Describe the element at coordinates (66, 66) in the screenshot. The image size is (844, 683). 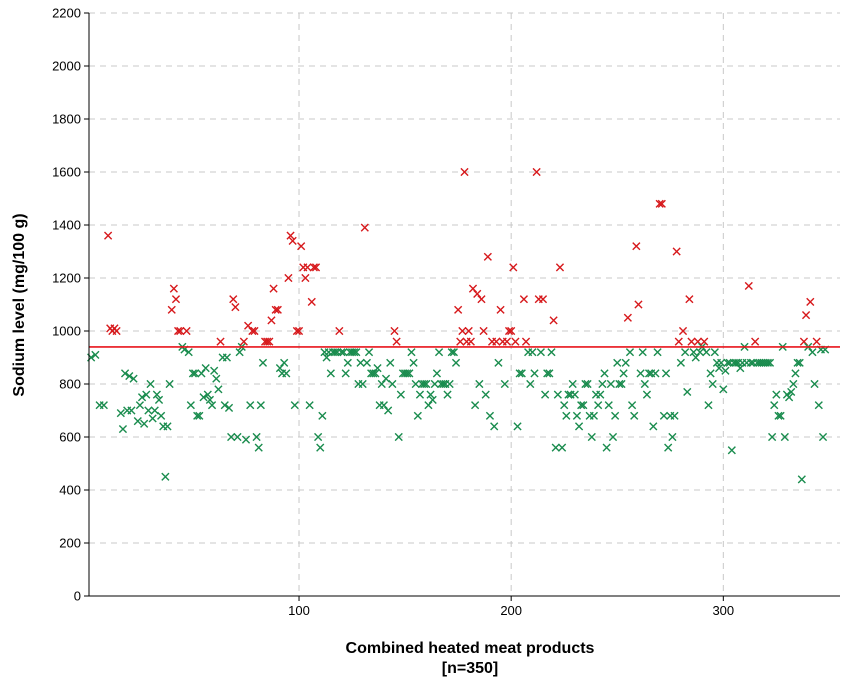
I see `y-tick-label: 2000` at that location.